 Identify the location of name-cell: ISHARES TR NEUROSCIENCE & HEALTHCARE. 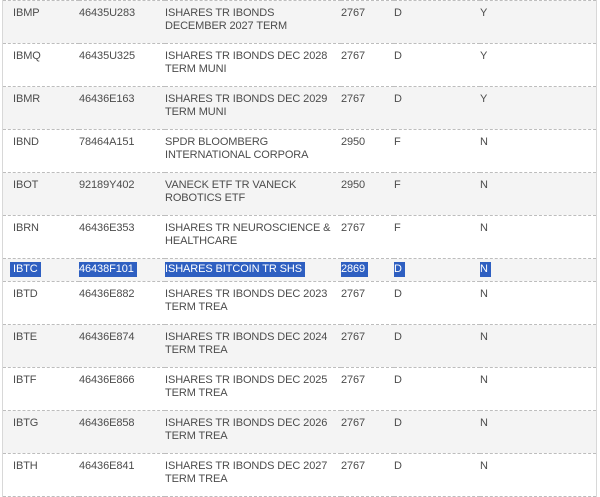
(253, 237).